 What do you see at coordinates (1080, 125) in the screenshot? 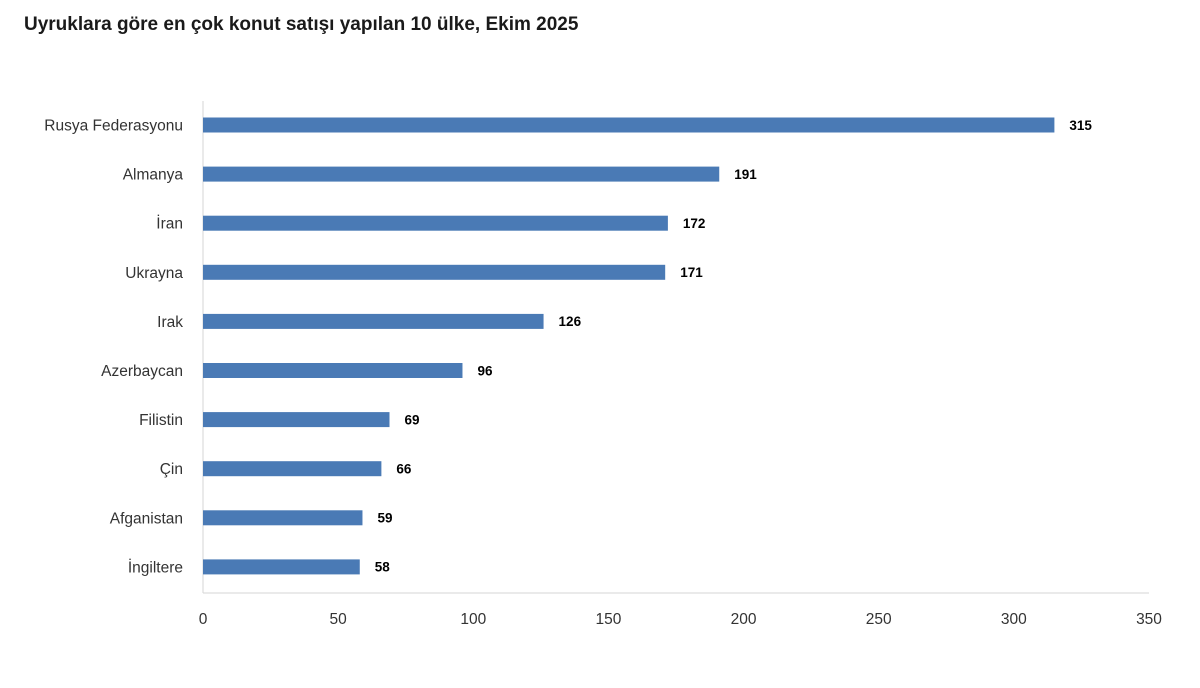
I see `data-label: 315` at bounding box center [1080, 125].